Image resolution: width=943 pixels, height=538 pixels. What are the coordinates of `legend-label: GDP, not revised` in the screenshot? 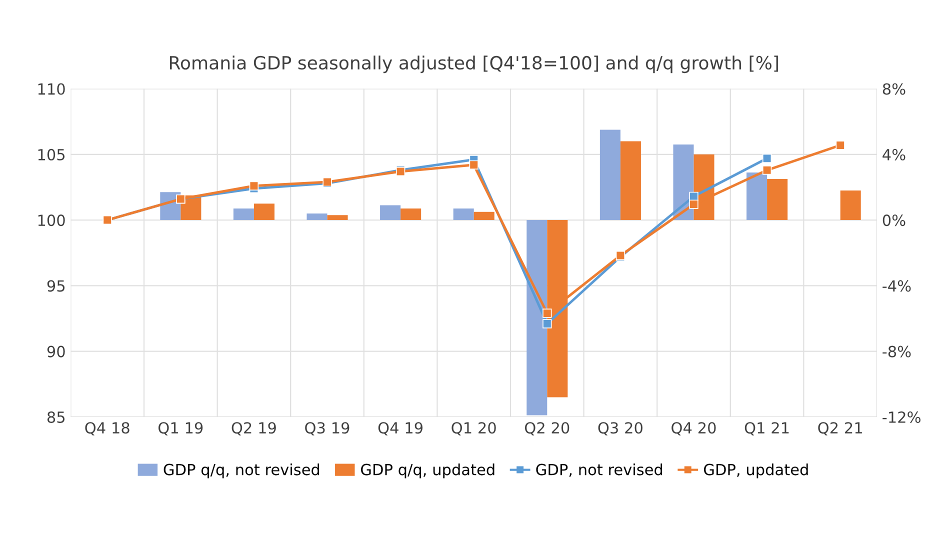 It's located at (599, 470).